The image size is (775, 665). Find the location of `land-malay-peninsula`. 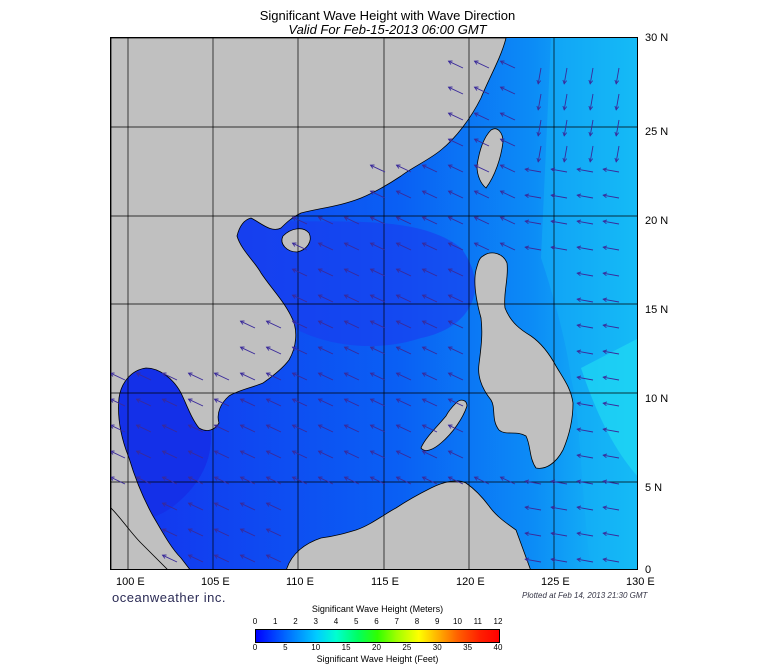

land-malay-peninsula is located at coordinates (139, 538).